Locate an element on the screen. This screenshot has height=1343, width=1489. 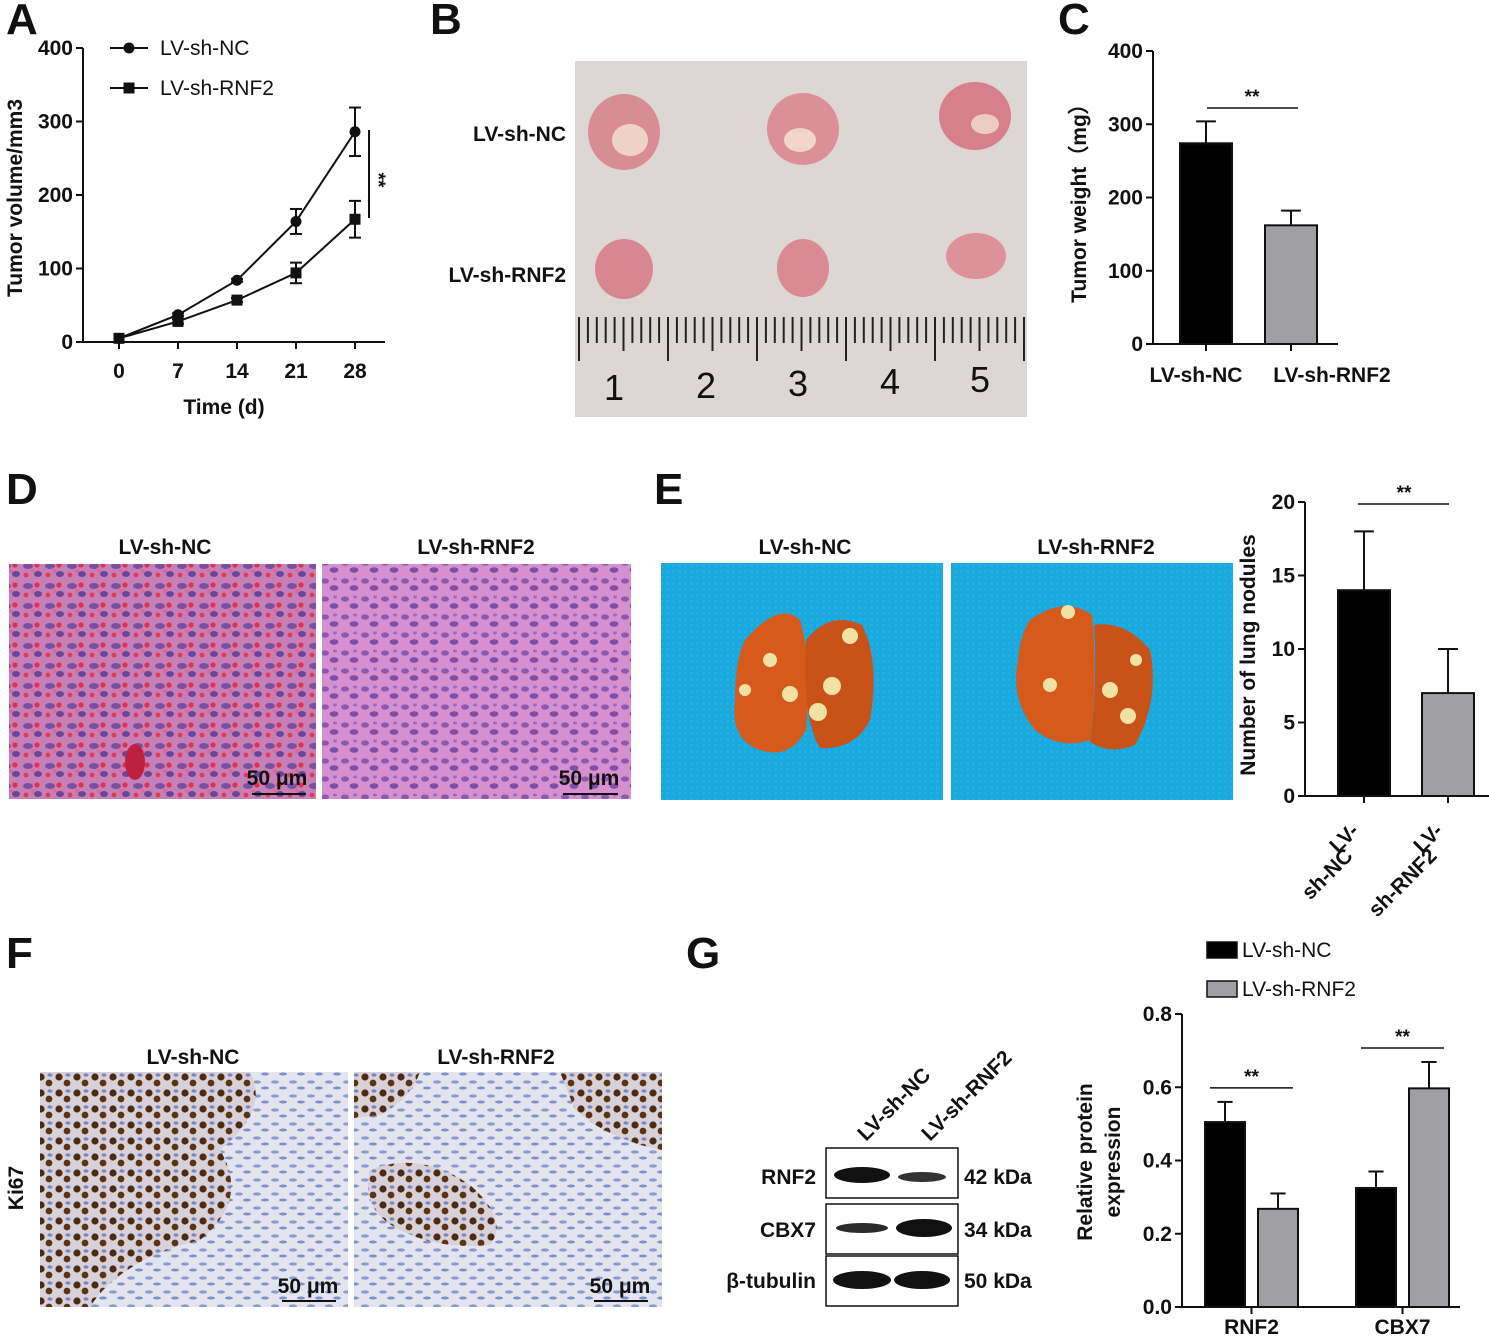
ki67-header-rnf2: LV-sh-RNF2 is located at coordinates (495, 1057).